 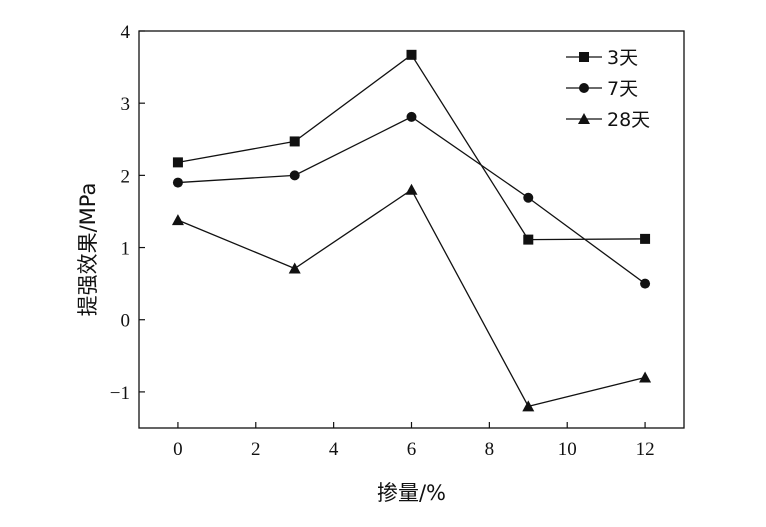 What do you see at coordinates (628, 120) in the screenshot?
I see `legend-label: 28天` at bounding box center [628, 120].